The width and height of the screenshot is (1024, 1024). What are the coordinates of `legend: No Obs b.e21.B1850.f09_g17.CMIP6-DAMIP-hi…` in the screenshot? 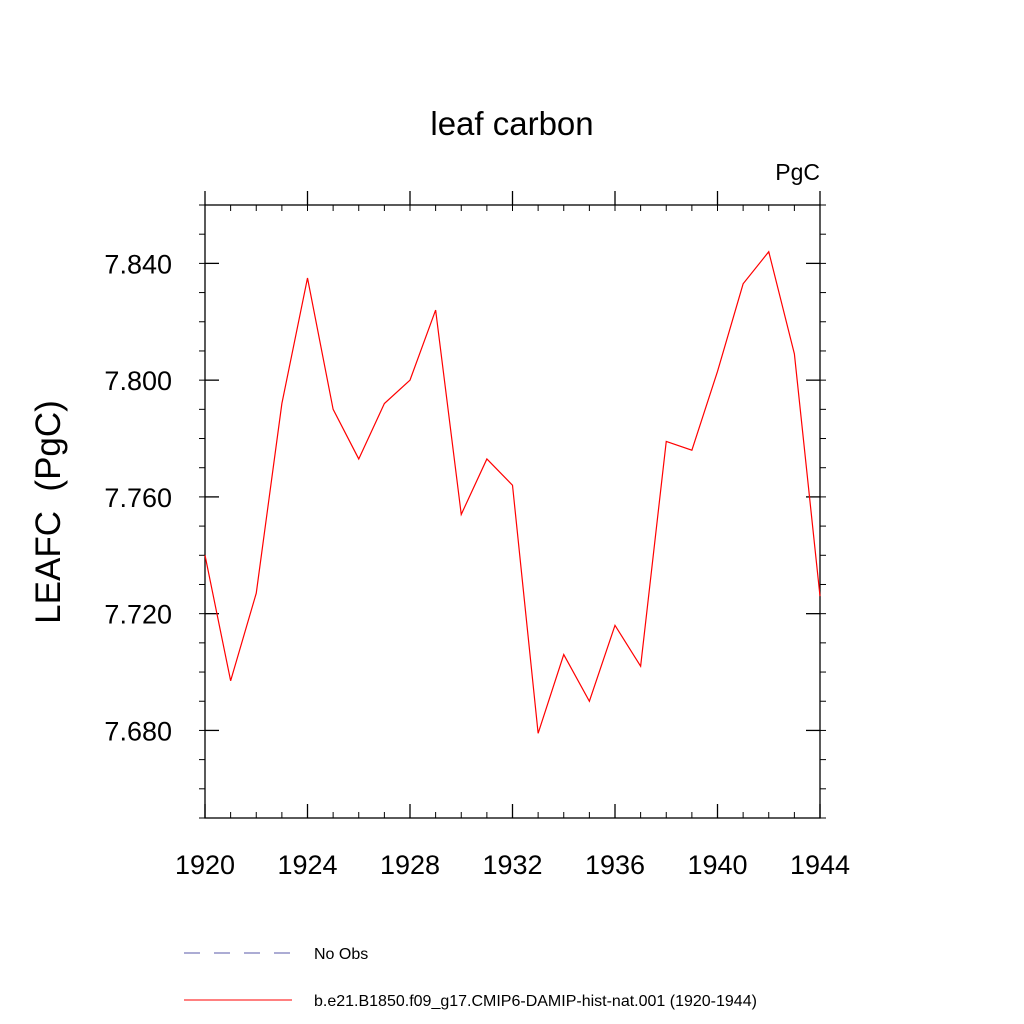 It's located at (470, 978).